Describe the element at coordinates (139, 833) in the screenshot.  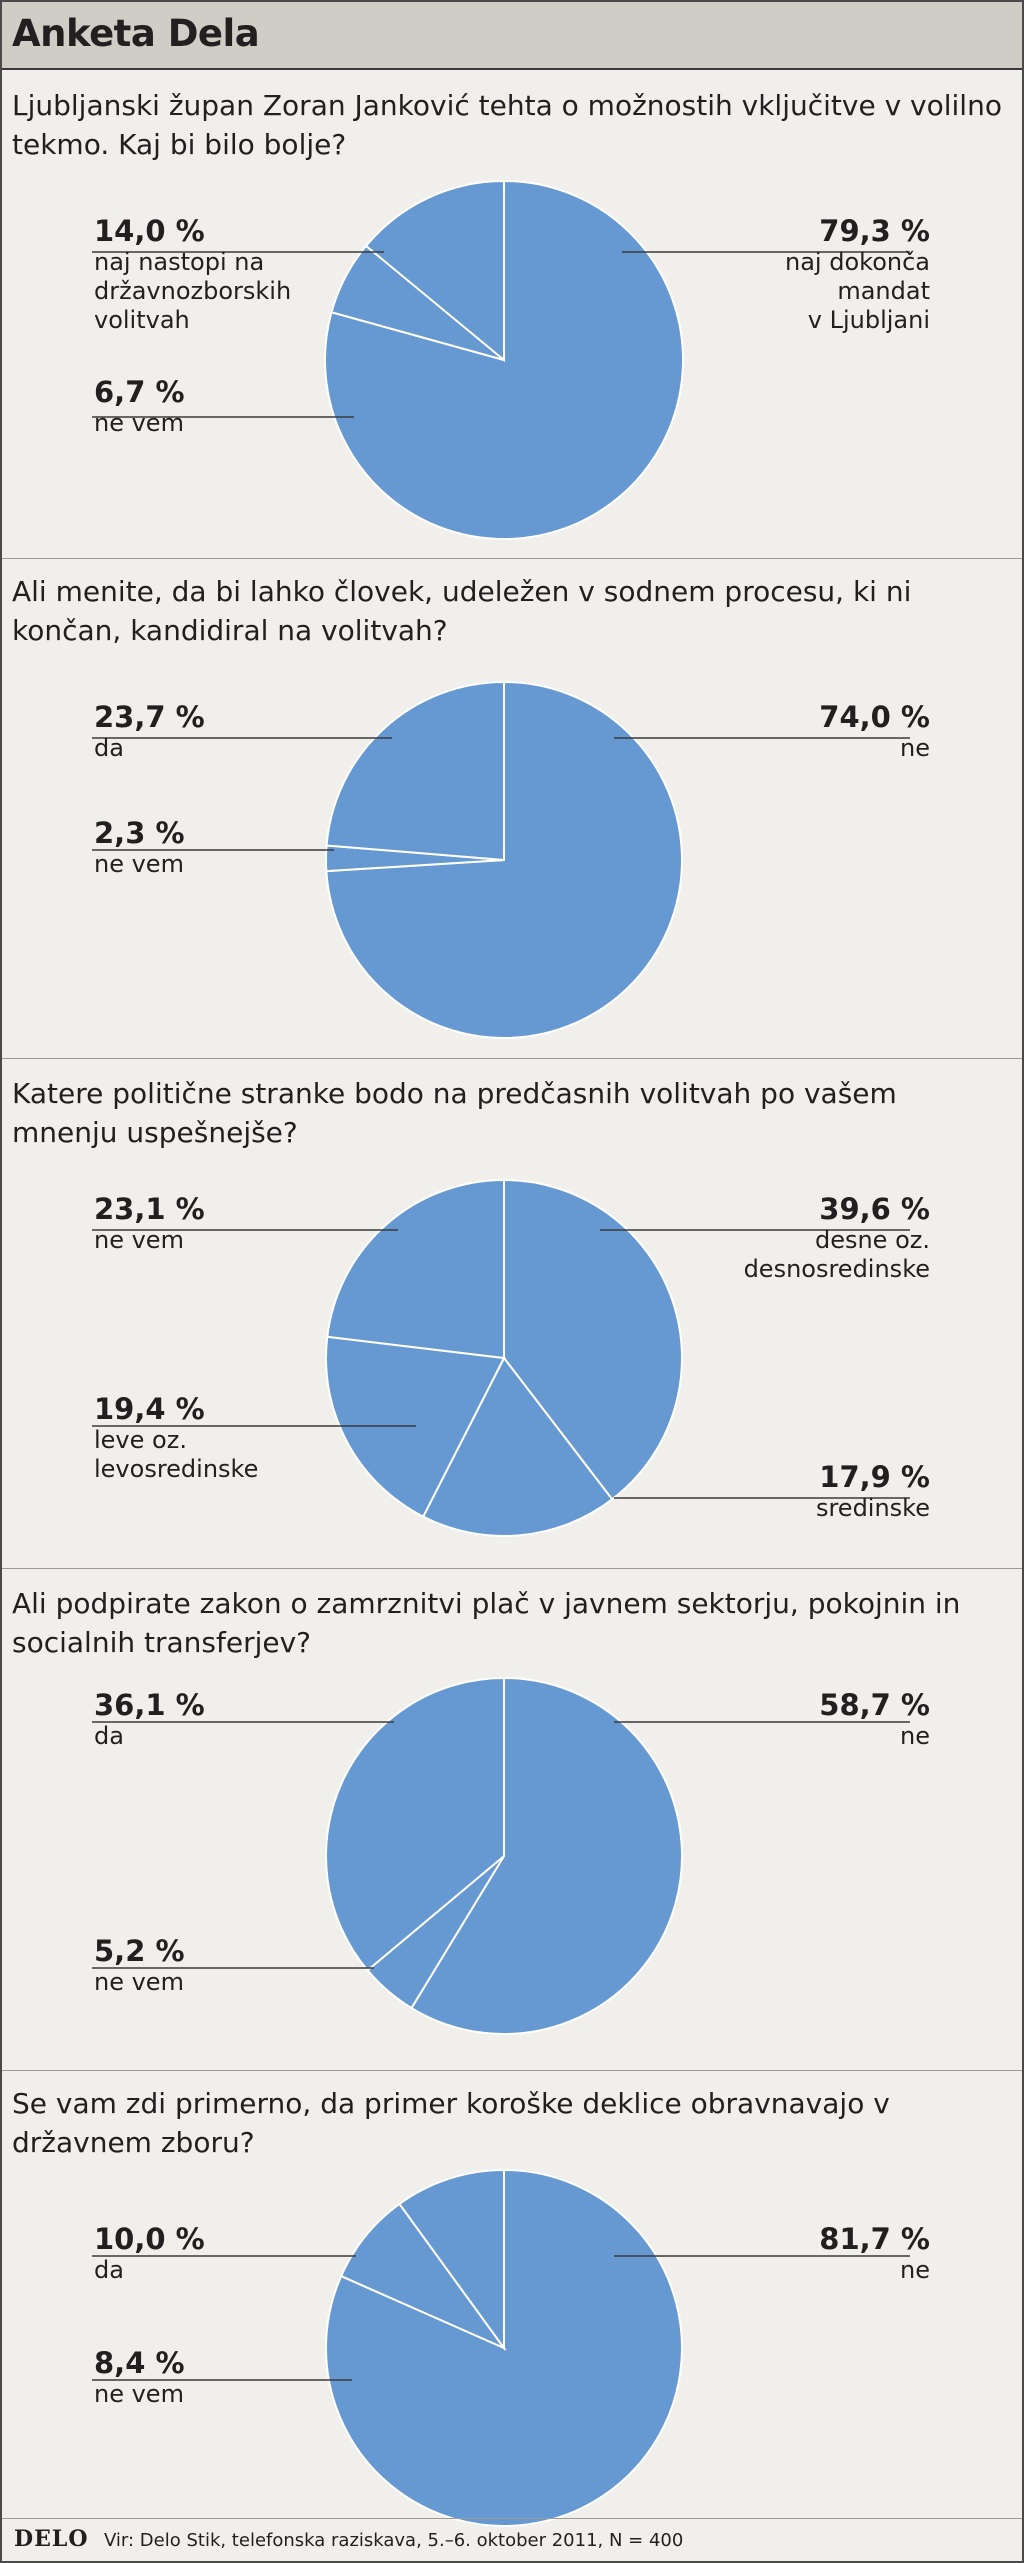
I see `slice-percent-label: 2,3 %` at that location.